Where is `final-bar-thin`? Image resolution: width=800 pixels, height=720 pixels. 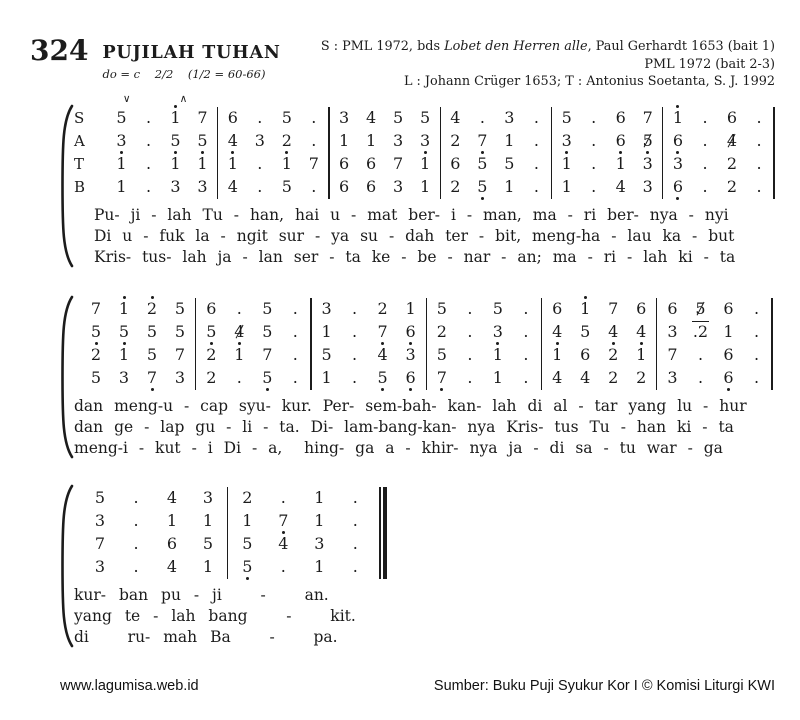 final-bar-thin is located at coordinates (380, 532).